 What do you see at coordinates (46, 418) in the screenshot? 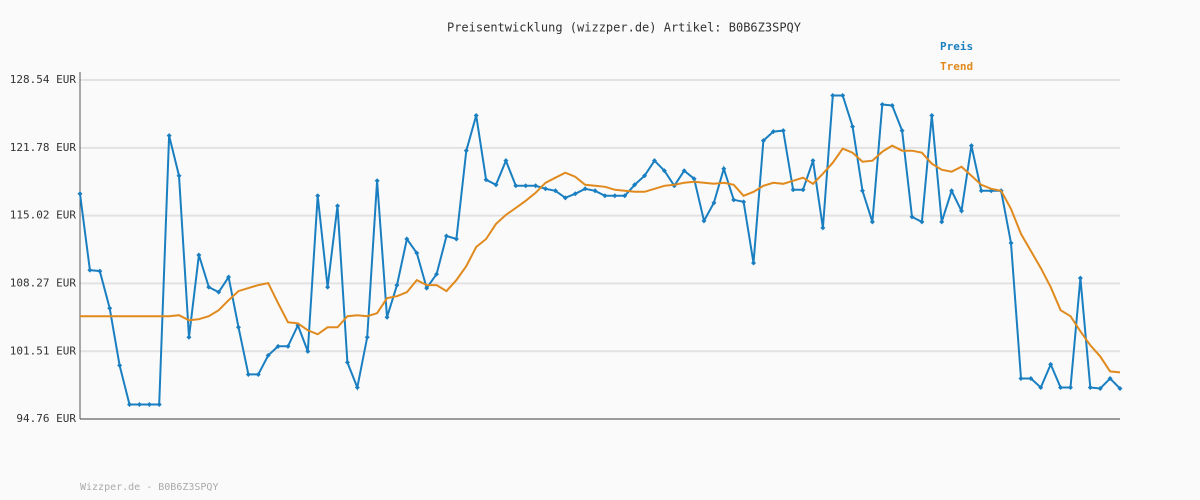
I see `y-tick-label: 94.76 EUR` at bounding box center [46, 418].